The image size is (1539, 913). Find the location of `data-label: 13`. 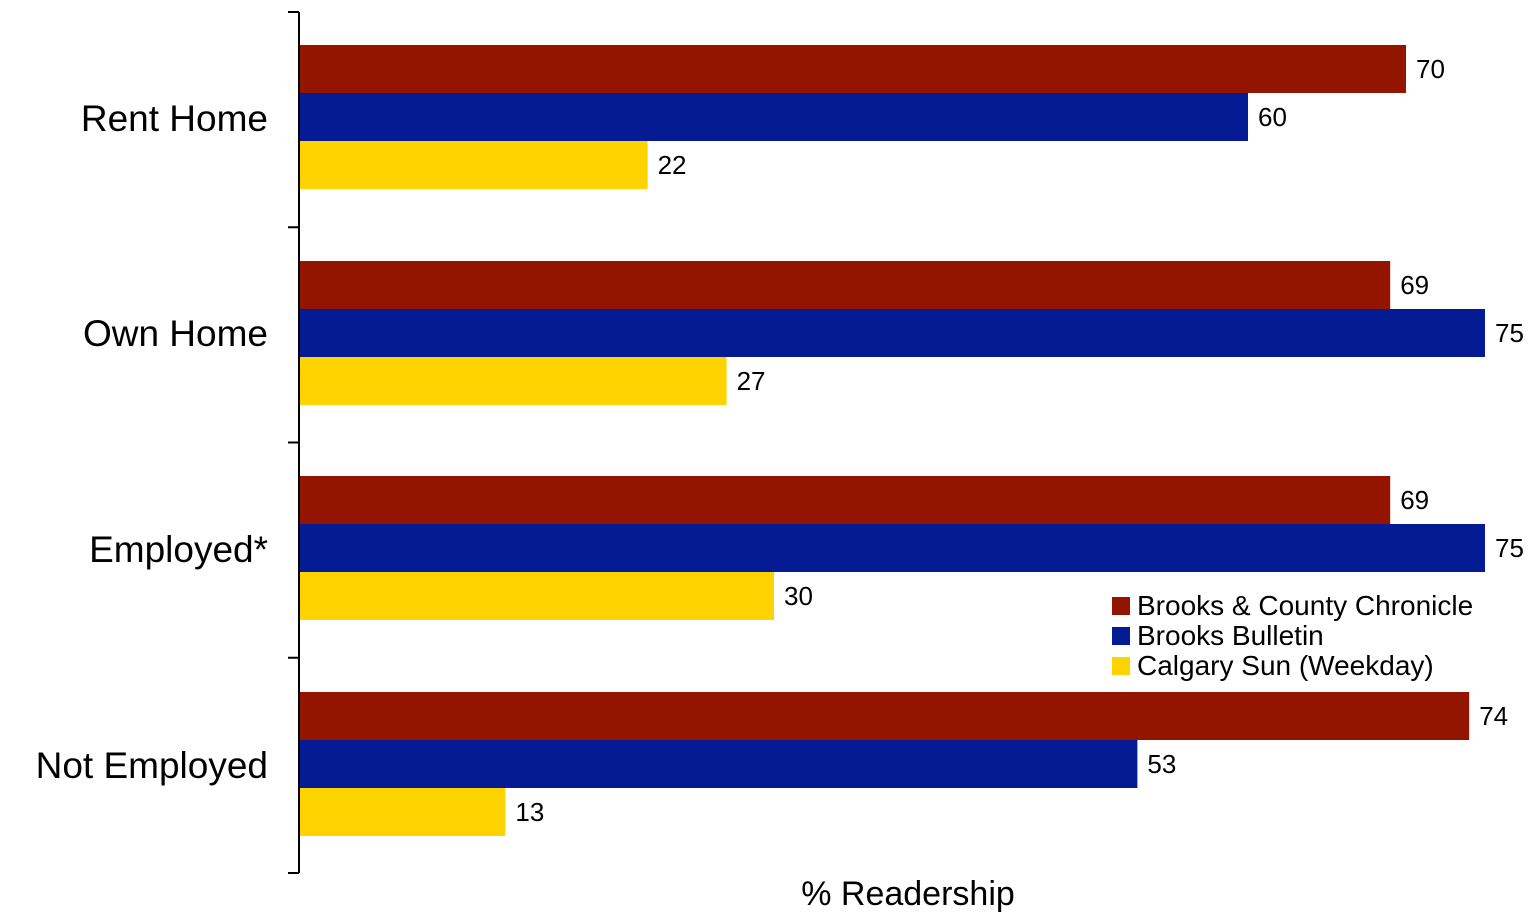

data-label: 13 is located at coordinates (529, 812).